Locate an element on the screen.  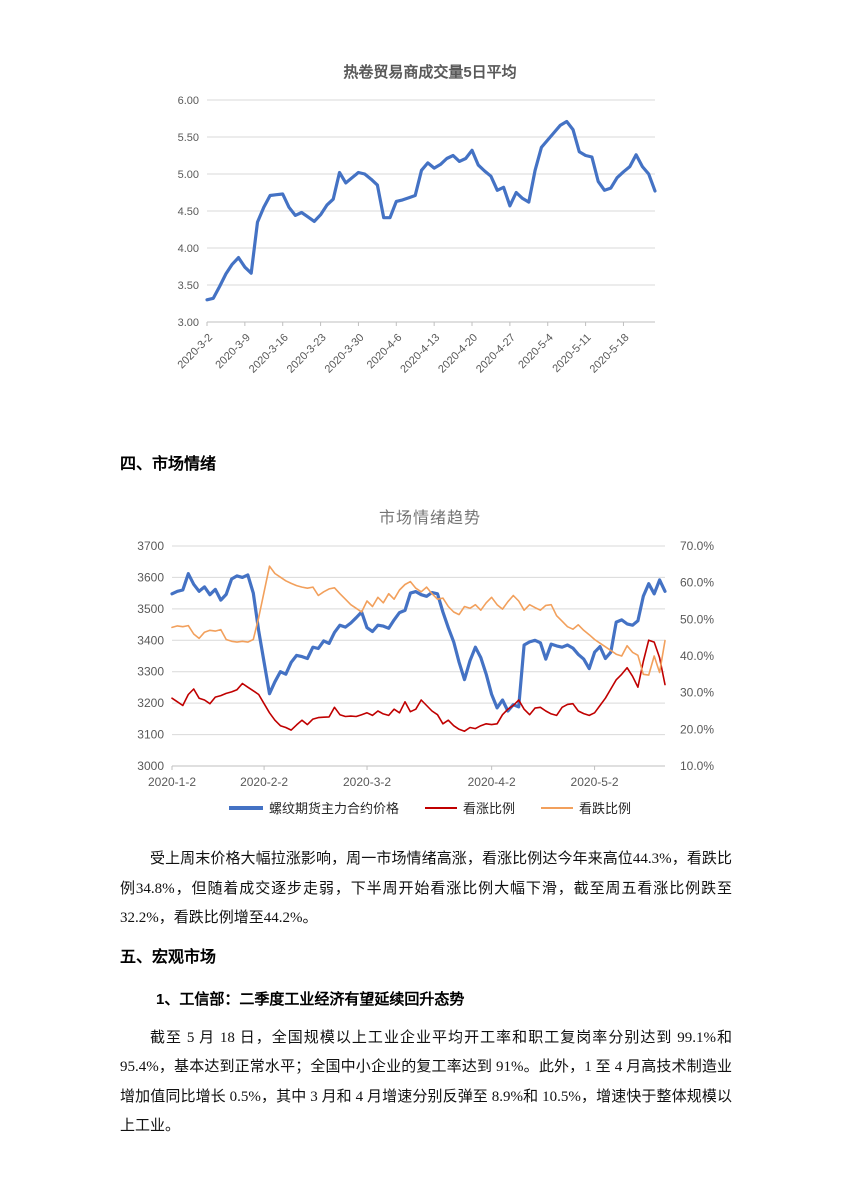
section-heading-market-sentiment: 四、市场情绪 is located at coordinates (168, 464).